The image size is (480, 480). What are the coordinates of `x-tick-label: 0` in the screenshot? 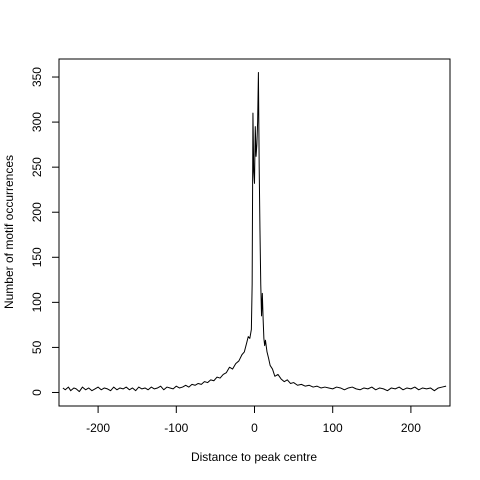 It's located at (254, 428).